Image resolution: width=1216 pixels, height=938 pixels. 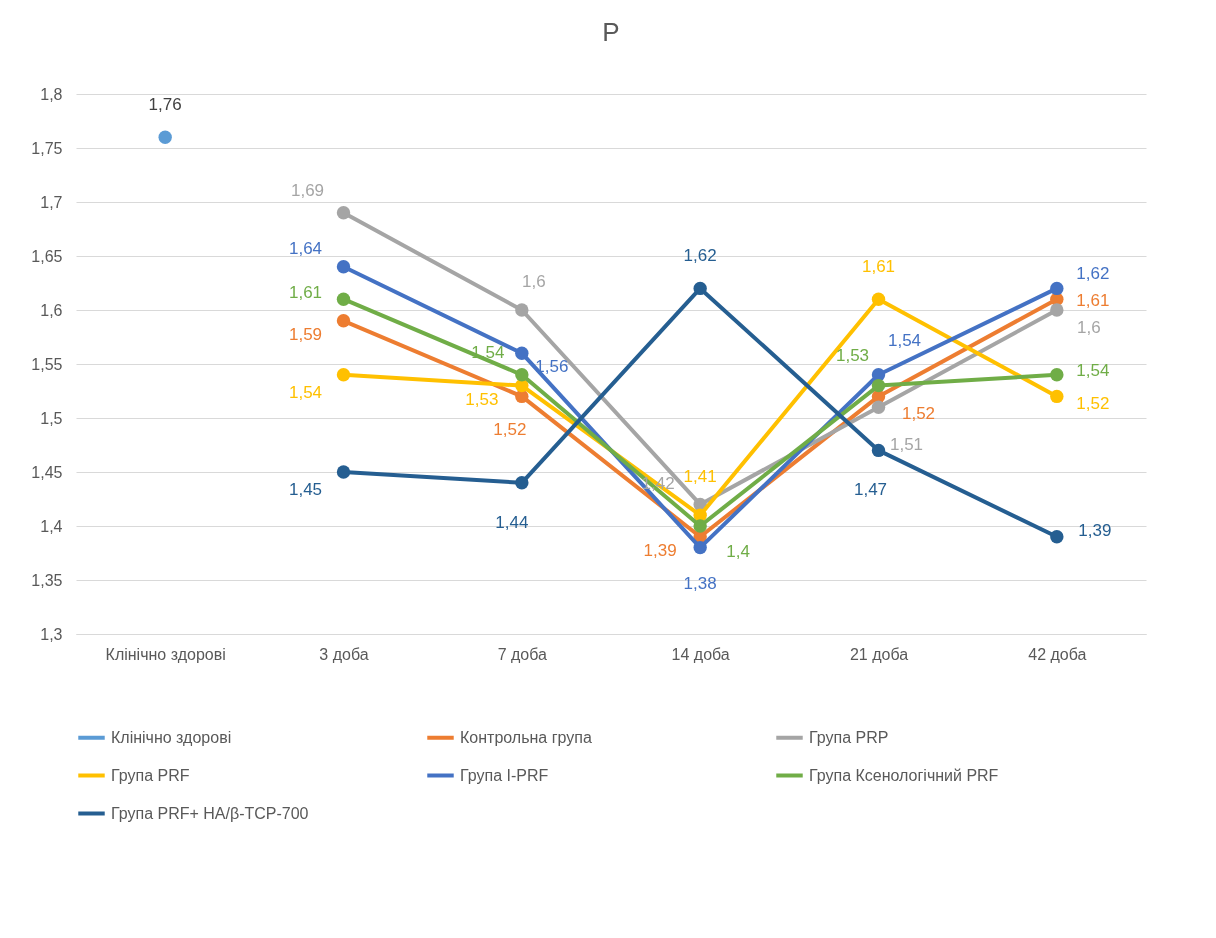 What do you see at coordinates (658, 484) in the screenshot?
I see `data-label: 1,42` at bounding box center [658, 484].